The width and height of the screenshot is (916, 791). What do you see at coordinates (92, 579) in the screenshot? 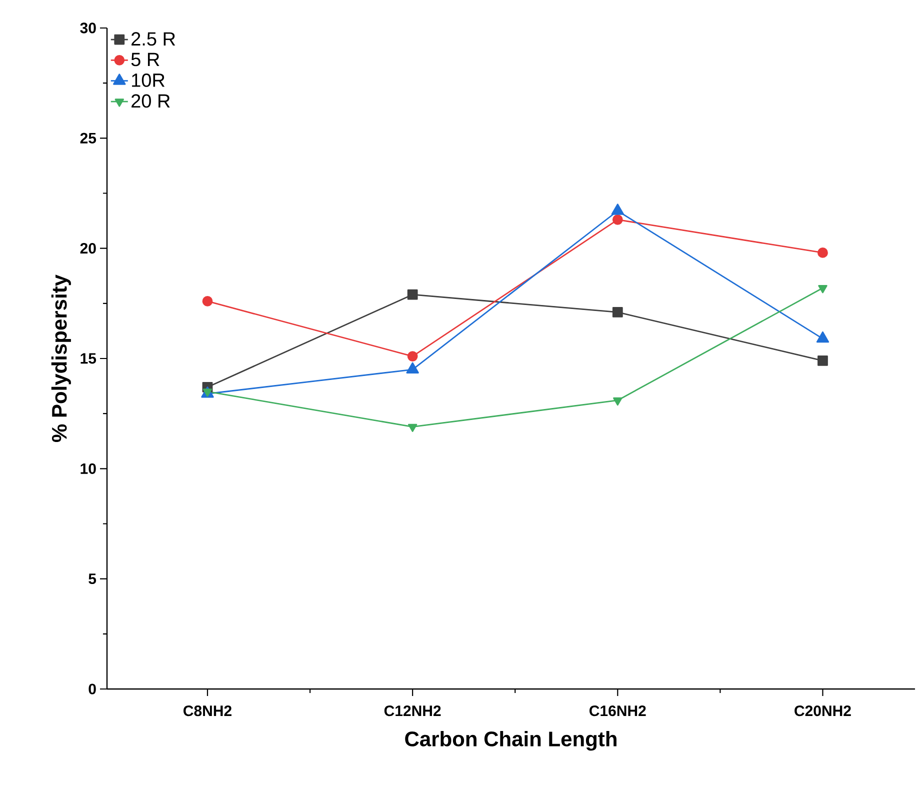
I see `y-tick-label: 5` at bounding box center [92, 579].